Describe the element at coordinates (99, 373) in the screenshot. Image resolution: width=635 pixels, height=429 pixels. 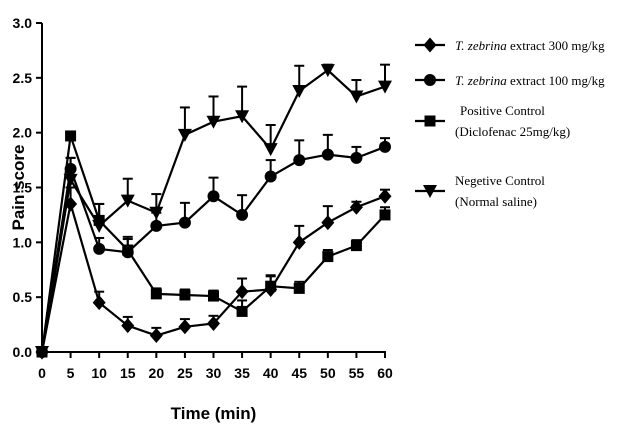
I see `x-tick-label: 10` at that location.